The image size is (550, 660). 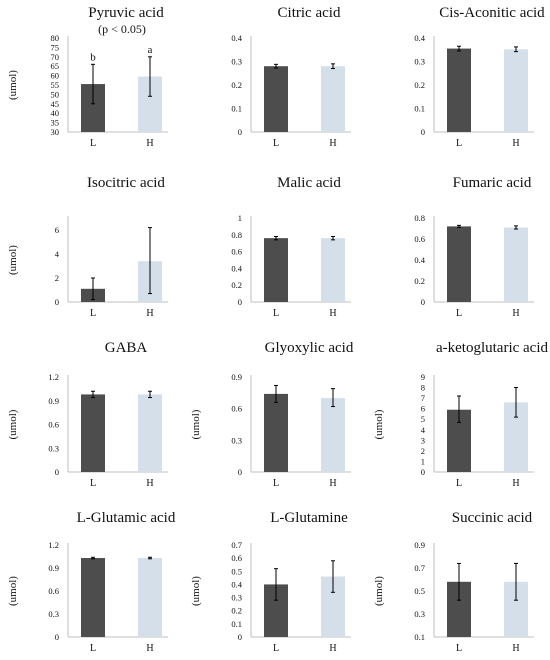 What do you see at coordinates (492, 518) in the screenshot?
I see `chart-title: Succinic acid` at bounding box center [492, 518].